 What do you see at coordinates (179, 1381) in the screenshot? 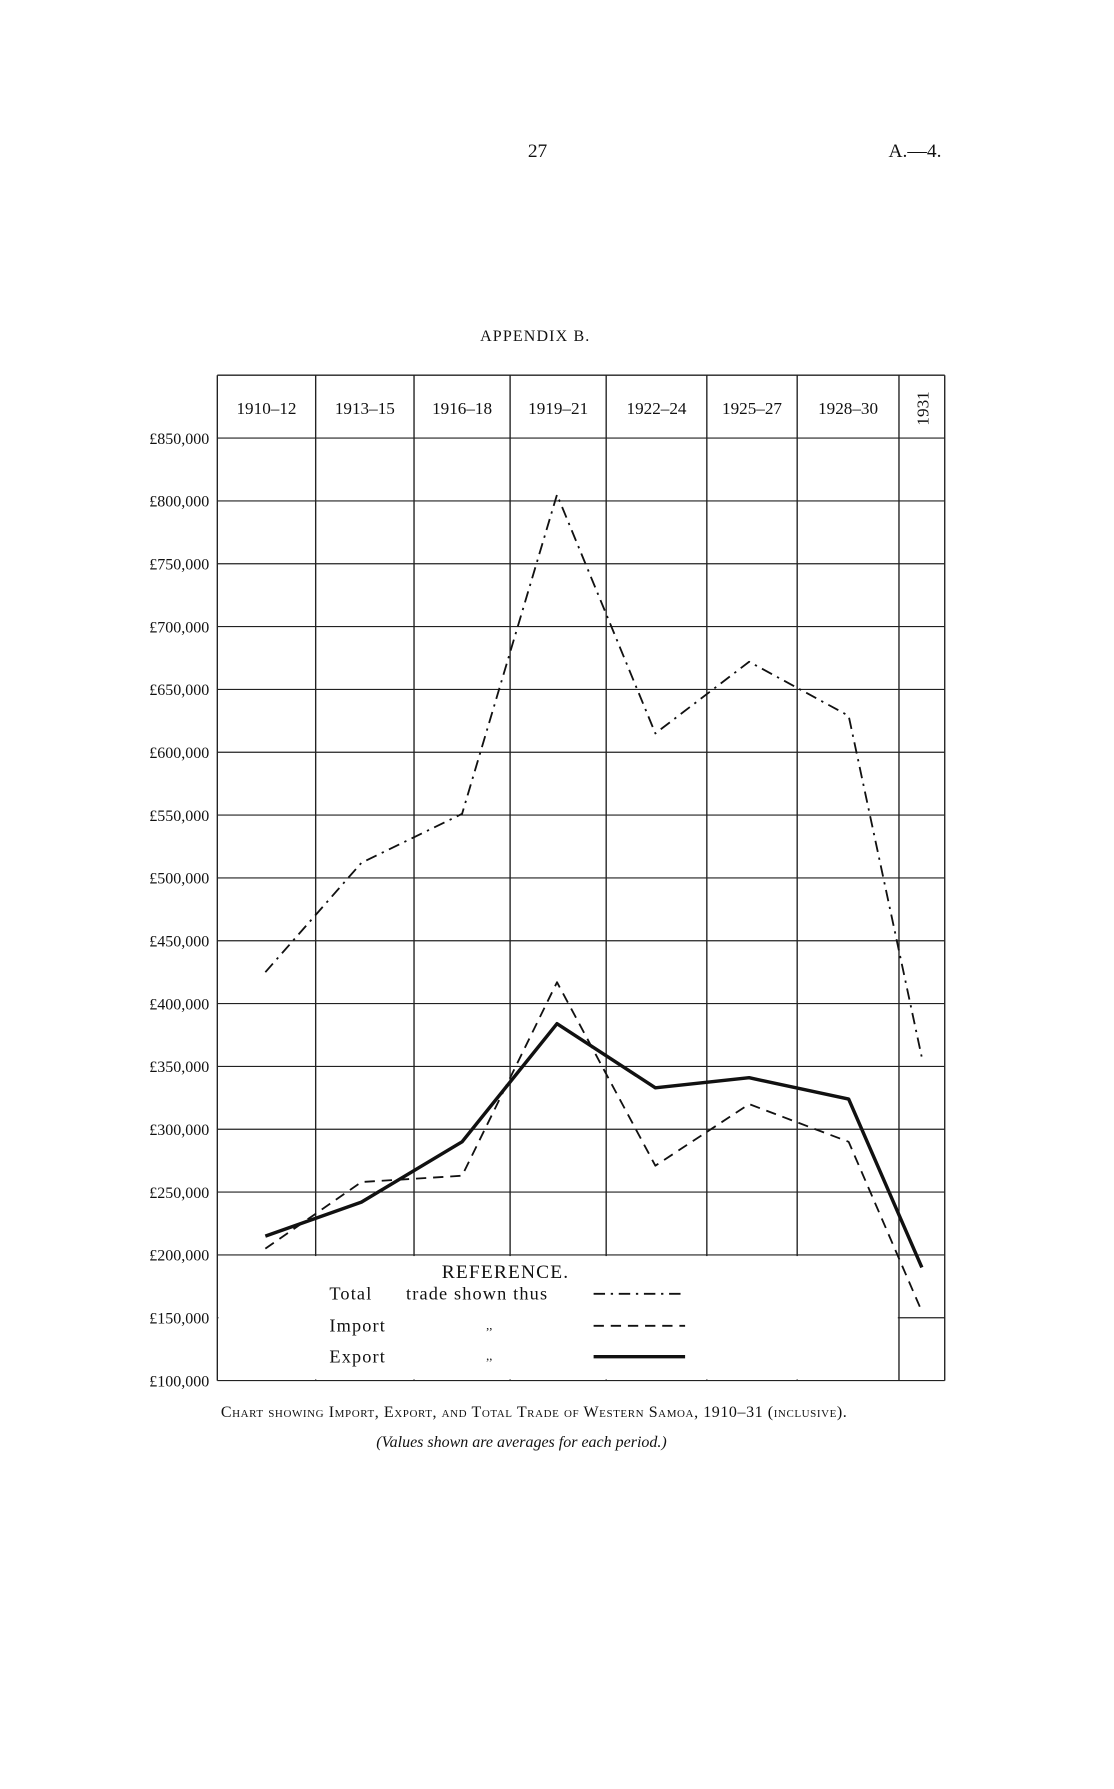
I see `y-tick-label: £100,000` at bounding box center [179, 1381].